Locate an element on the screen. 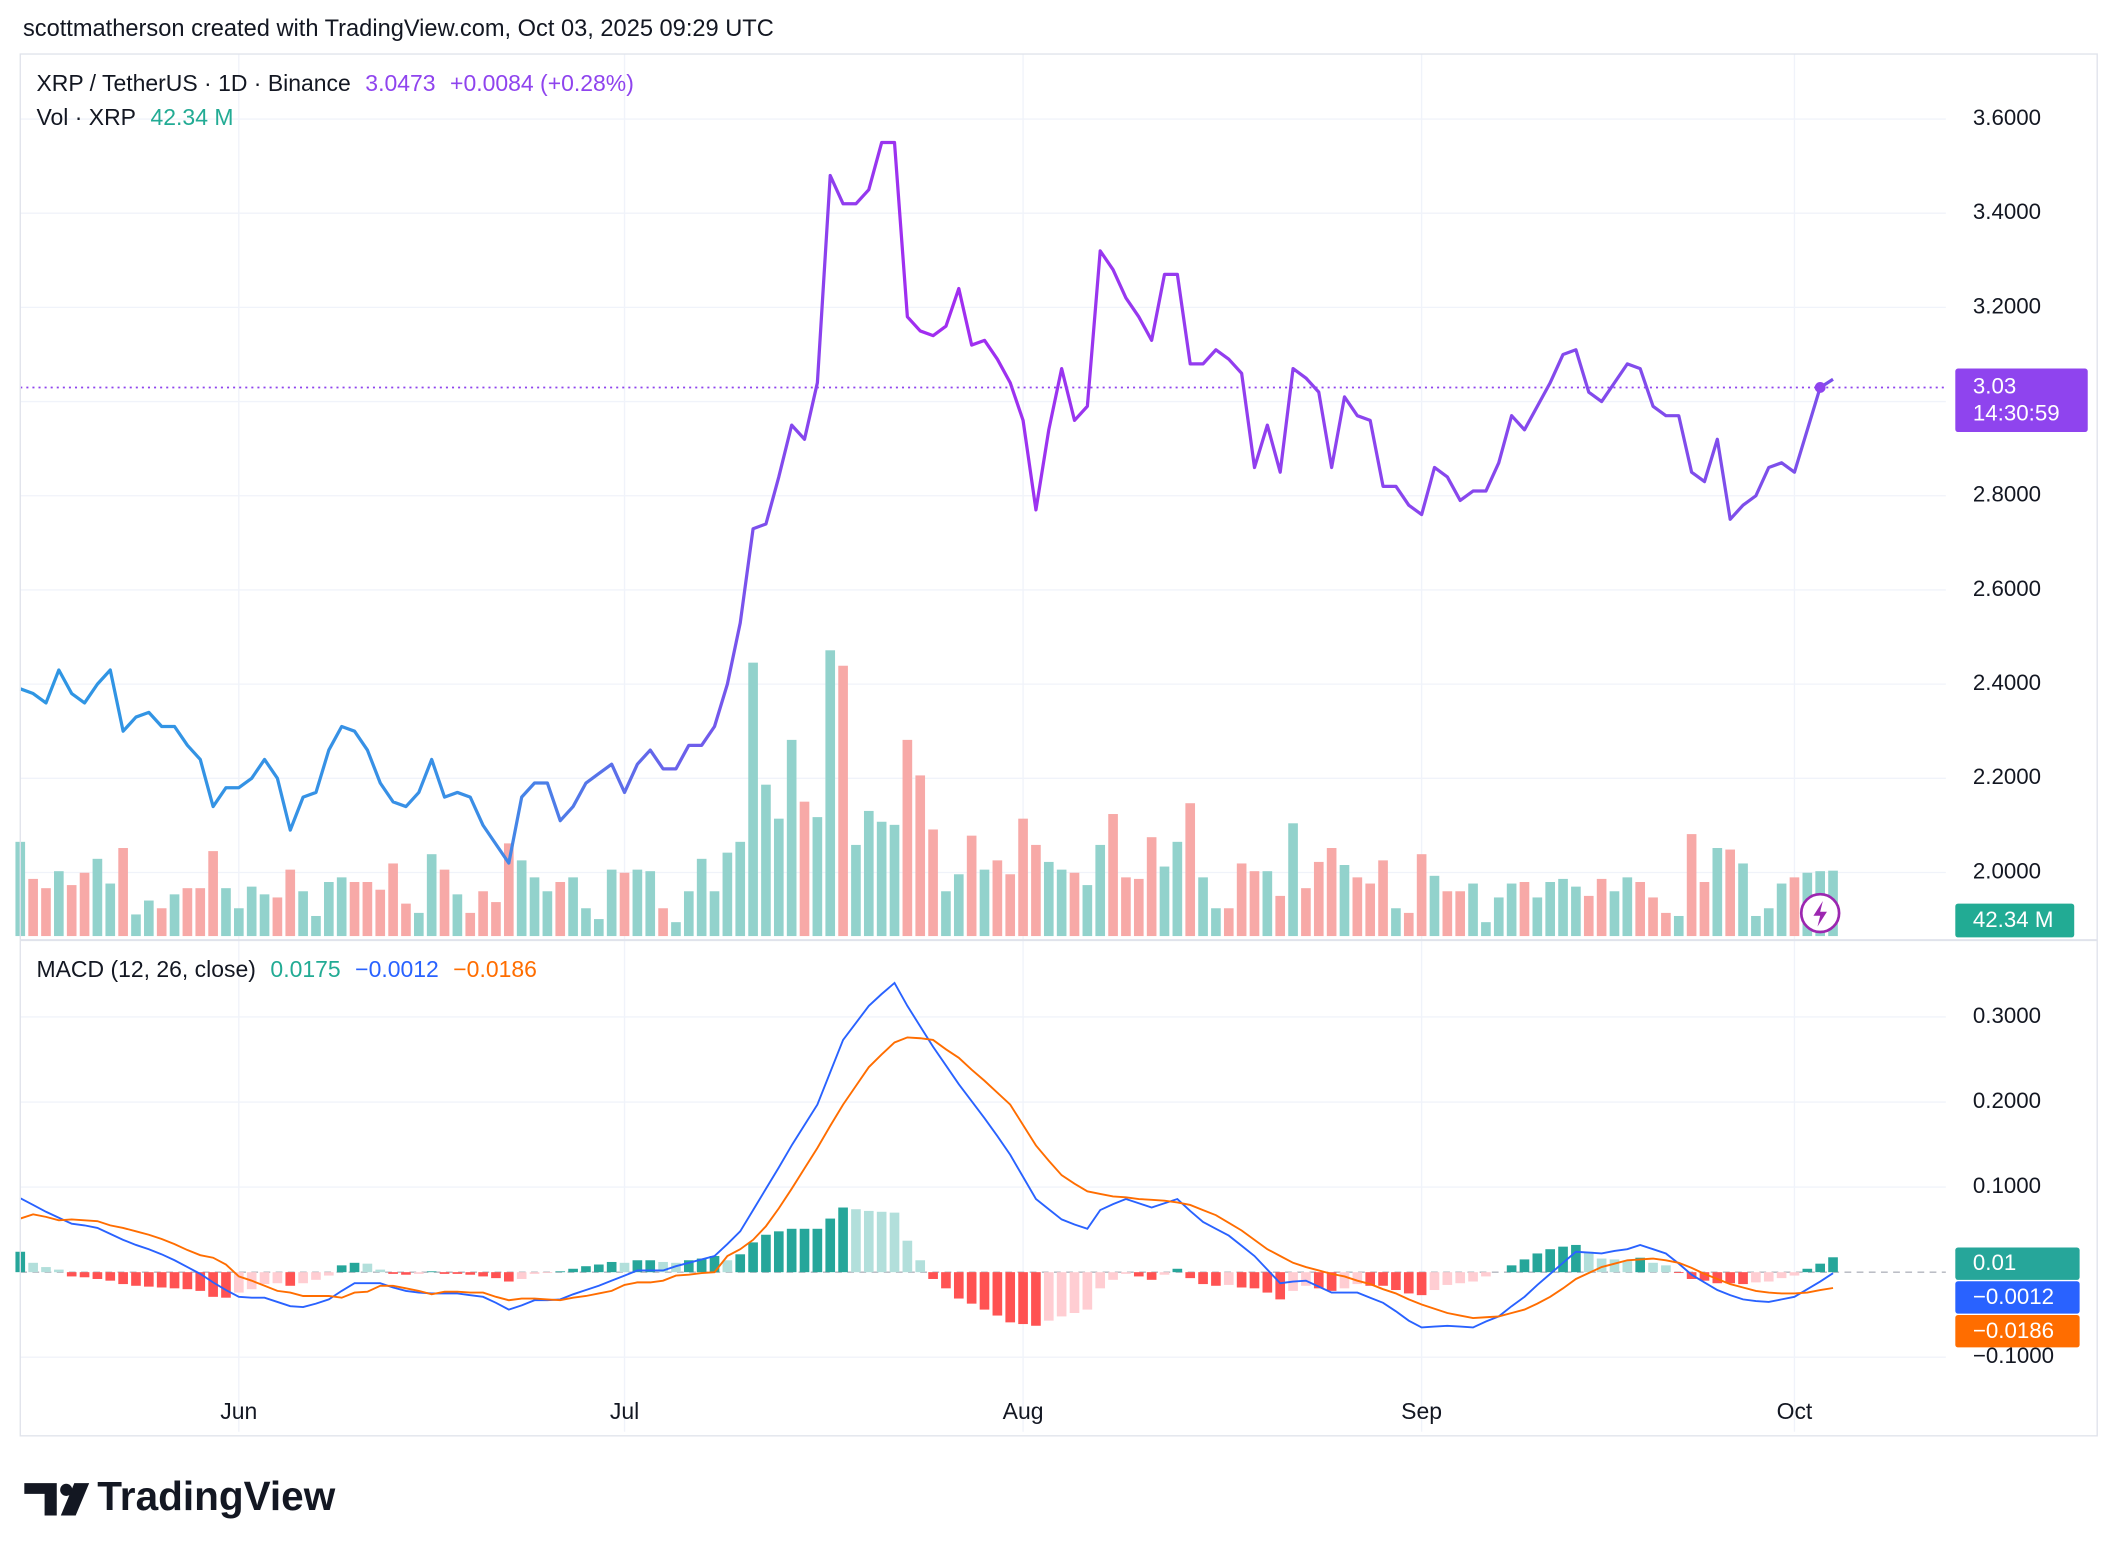 The image size is (2108, 1552). symbol: XRP / TetherUS · 1D · Binance is located at coordinates (193, 83).